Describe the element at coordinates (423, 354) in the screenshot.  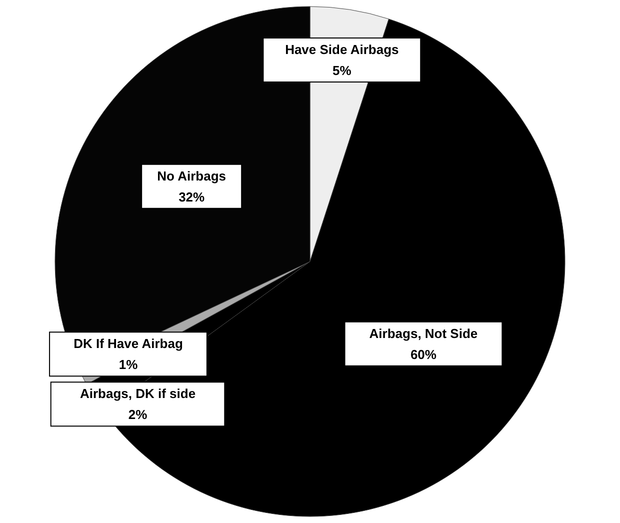
I see `data-label: 60%` at that location.